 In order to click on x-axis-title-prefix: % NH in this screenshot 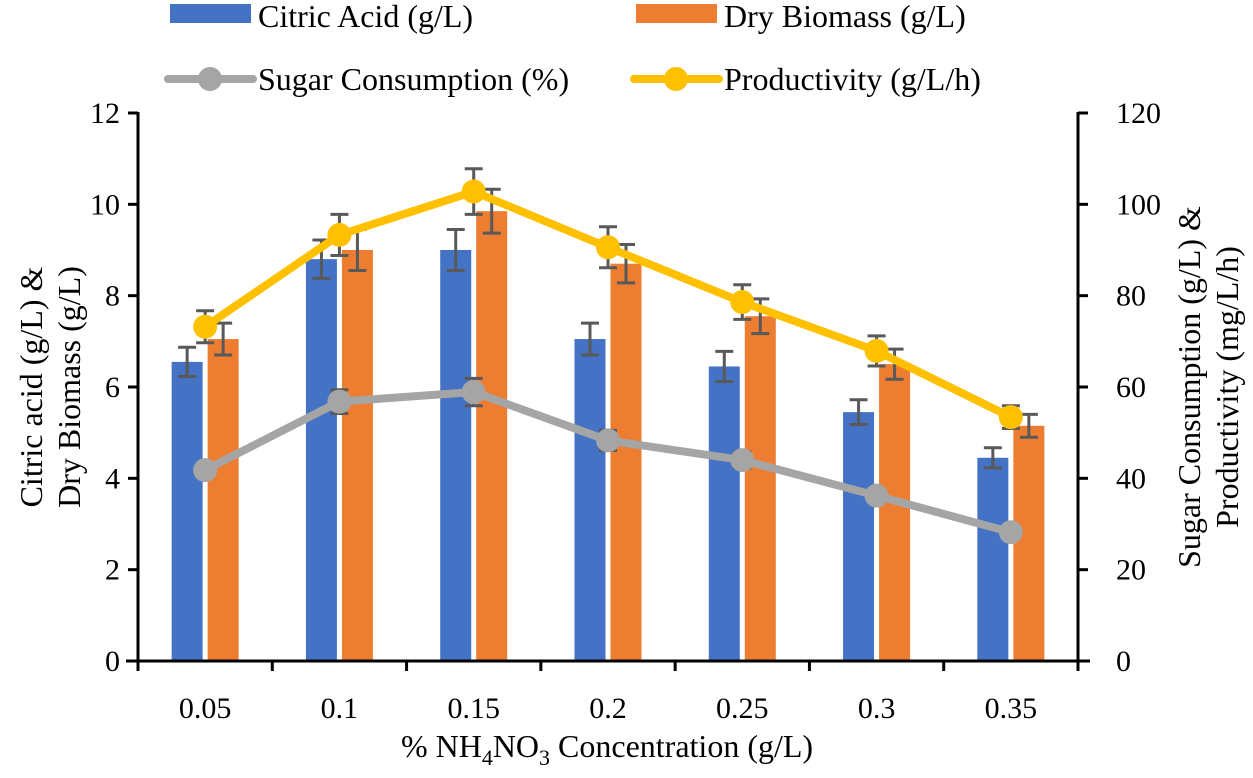, I will do `click(441, 746)`.